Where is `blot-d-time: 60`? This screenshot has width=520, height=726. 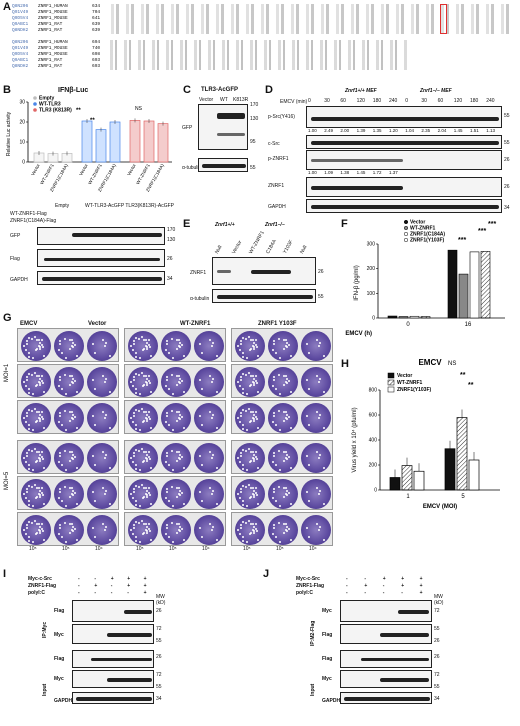
blot-d-time: 60 is located at coordinates (440, 101).